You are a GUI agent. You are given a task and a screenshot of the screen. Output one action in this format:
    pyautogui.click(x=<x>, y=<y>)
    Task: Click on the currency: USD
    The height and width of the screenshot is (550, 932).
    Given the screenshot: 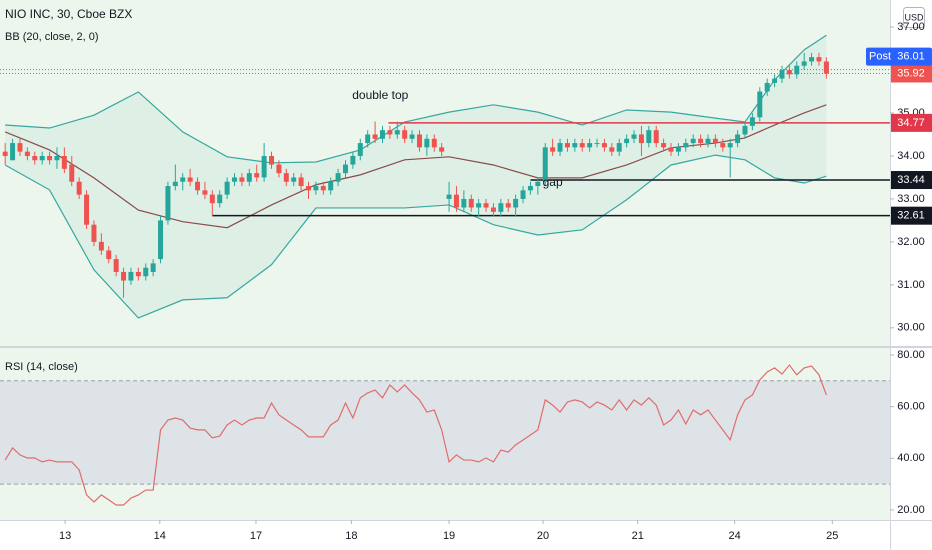 What is the action you would take?
    pyautogui.click(x=914, y=17)
    